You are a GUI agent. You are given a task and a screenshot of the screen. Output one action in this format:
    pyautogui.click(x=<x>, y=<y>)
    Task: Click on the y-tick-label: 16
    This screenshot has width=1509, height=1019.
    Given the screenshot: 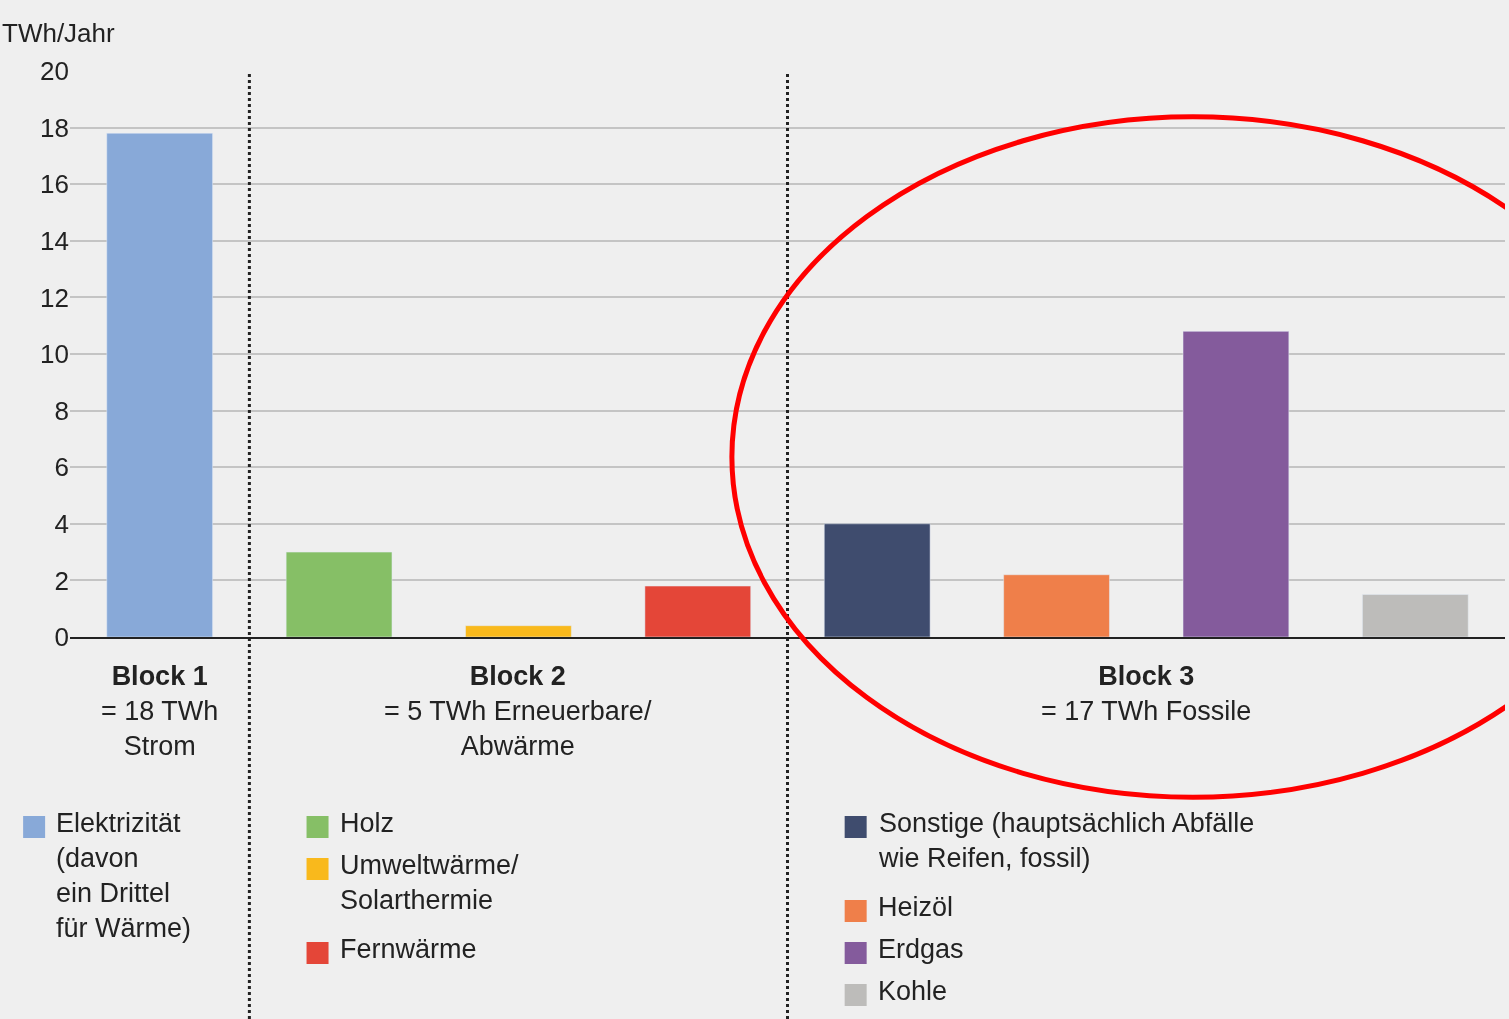 What is the action you would take?
    pyautogui.click(x=54, y=184)
    